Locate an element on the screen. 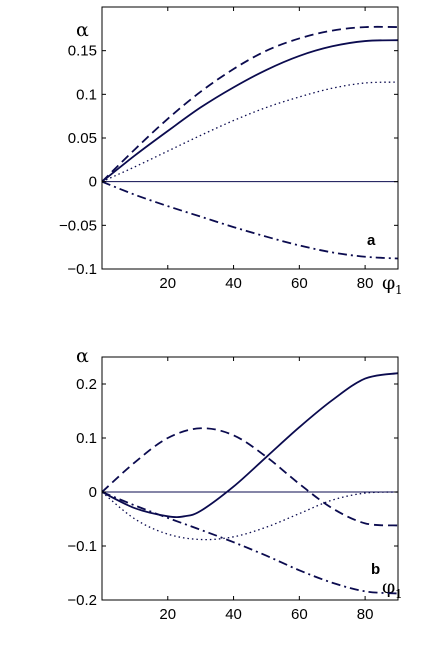 The image size is (436, 662). panel-b-y-tick-label: 0.1 is located at coordinates (86, 438).